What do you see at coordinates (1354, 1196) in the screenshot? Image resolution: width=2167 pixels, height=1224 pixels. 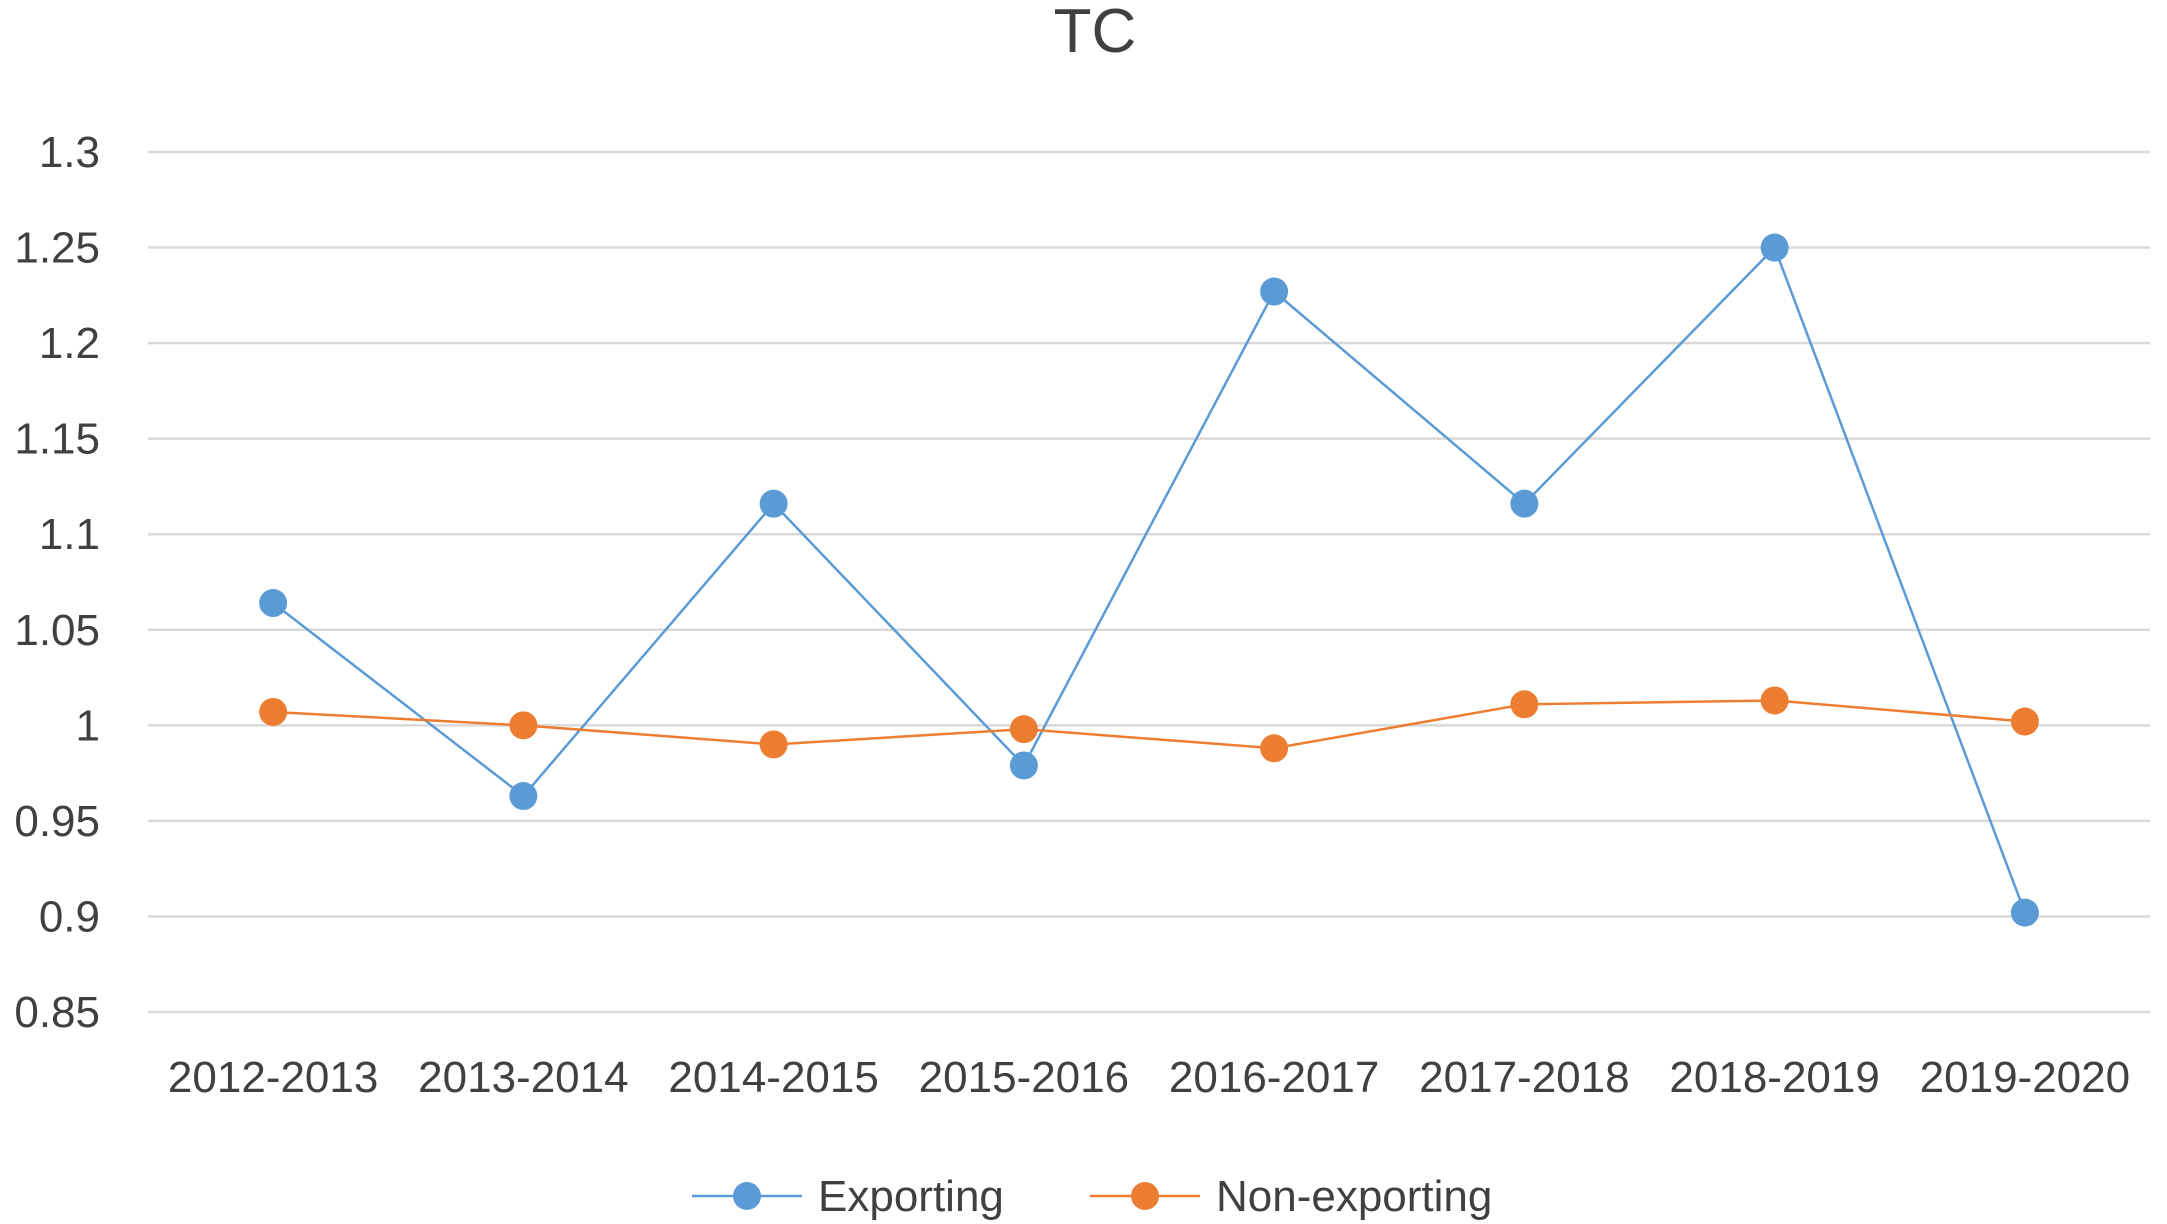 I see `legend-label: Non-exporting` at bounding box center [1354, 1196].